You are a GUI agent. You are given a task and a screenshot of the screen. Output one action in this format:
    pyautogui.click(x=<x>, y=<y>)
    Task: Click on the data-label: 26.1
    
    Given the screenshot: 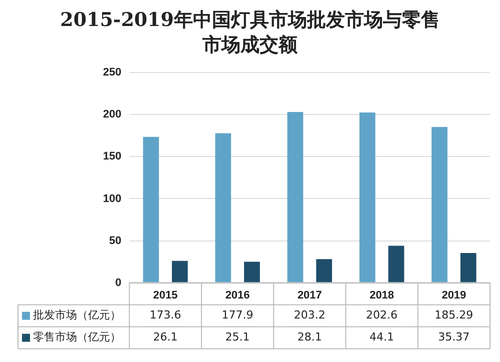 What is the action you would take?
    pyautogui.click(x=165, y=337)
    